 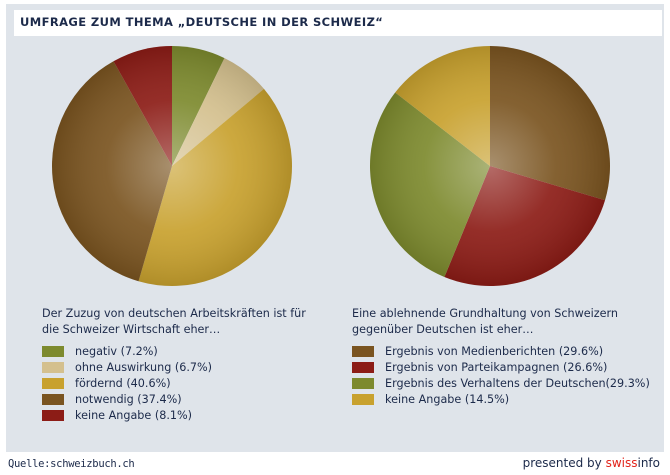 I want to click on legend-label: fördernd (40.6%), so click(x=123, y=383).